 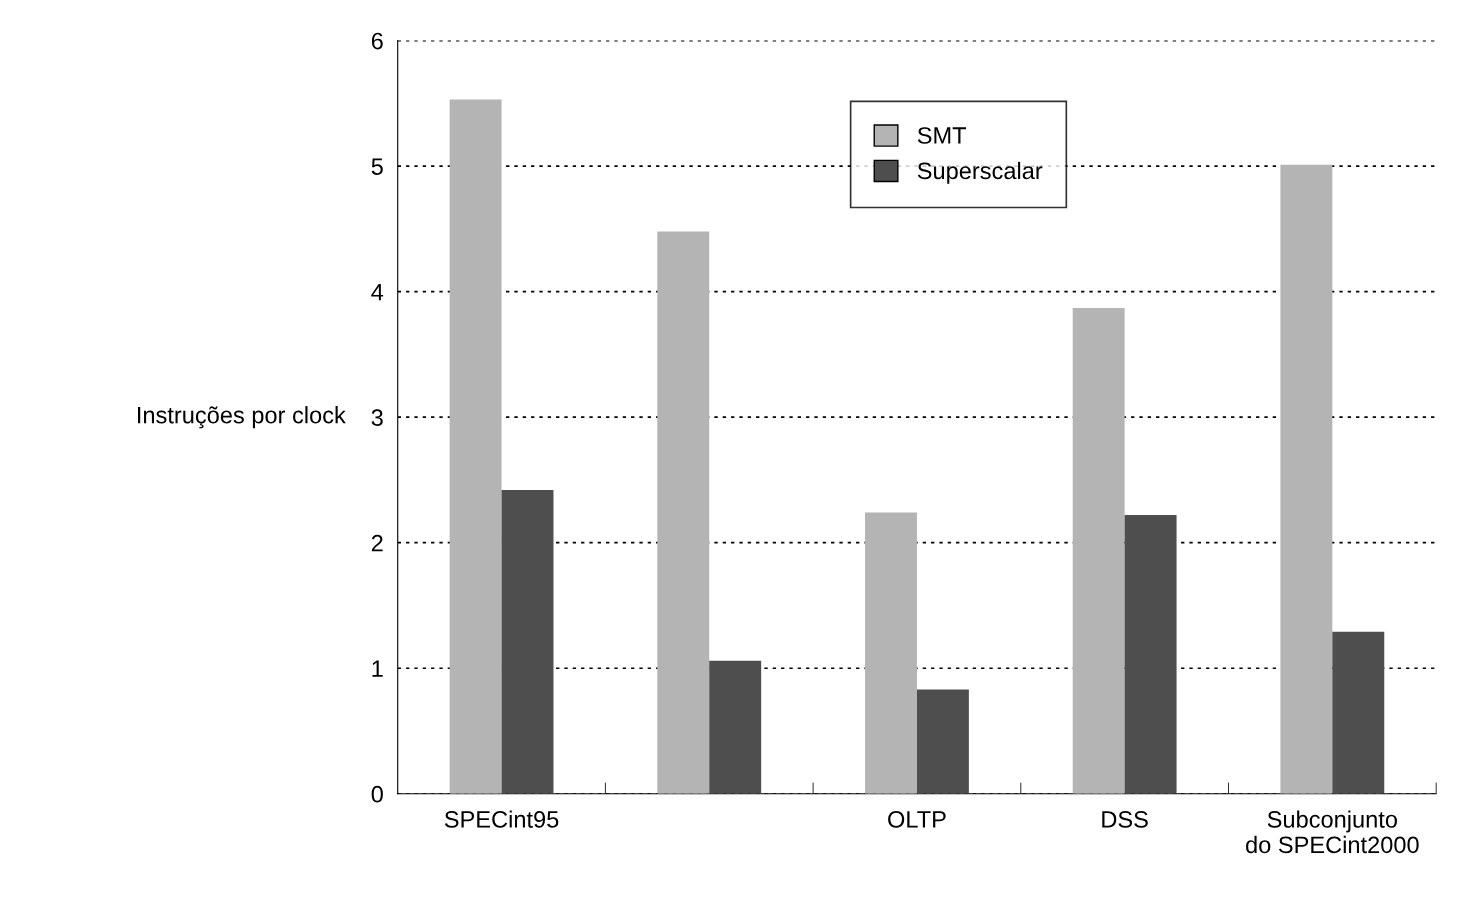 What do you see at coordinates (1125, 819) in the screenshot?
I see `x-tick-label: DSS` at bounding box center [1125, 819].